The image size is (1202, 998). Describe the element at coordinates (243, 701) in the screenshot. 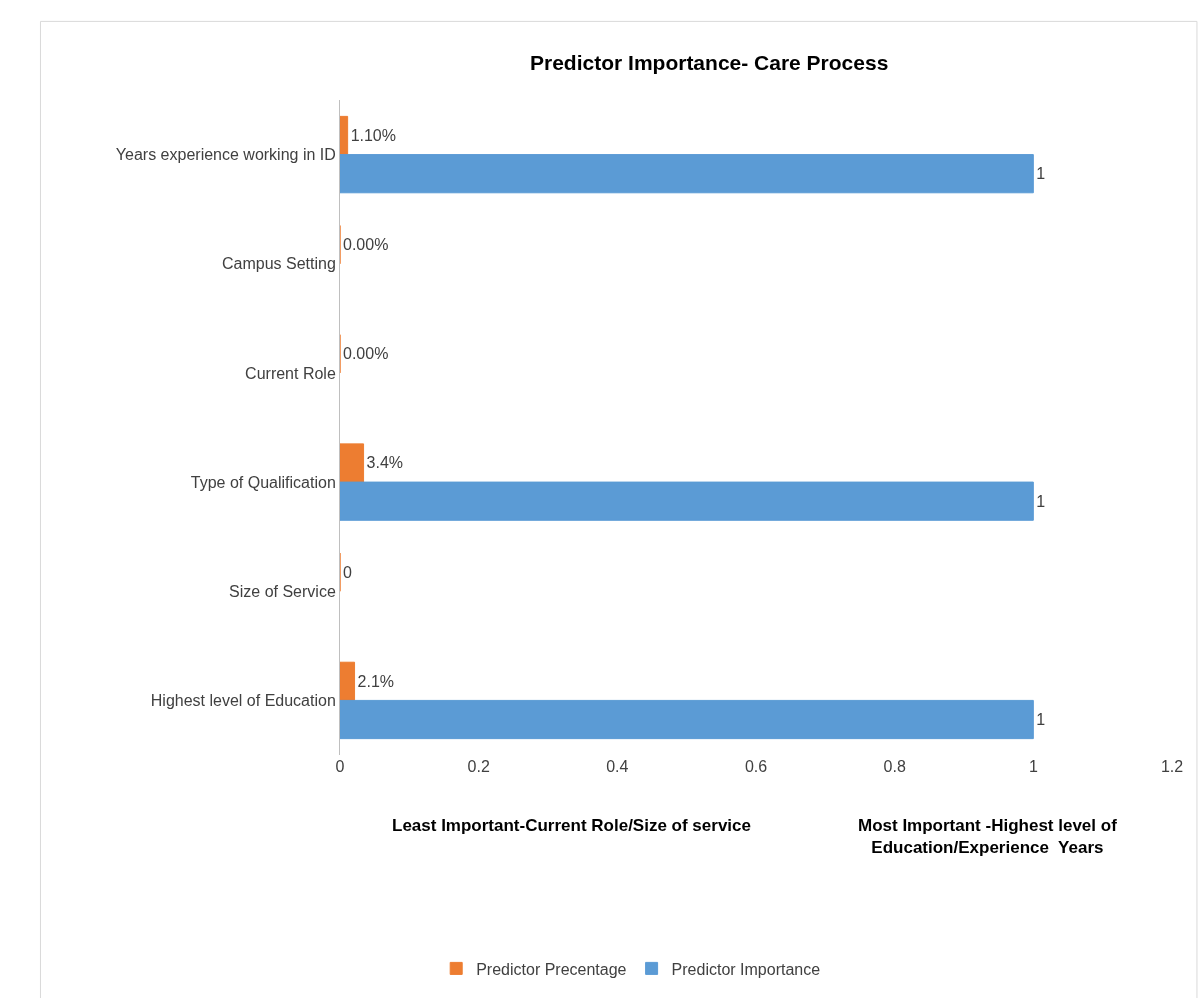

I see `y-tick-label: Highest level of Education` at that location.